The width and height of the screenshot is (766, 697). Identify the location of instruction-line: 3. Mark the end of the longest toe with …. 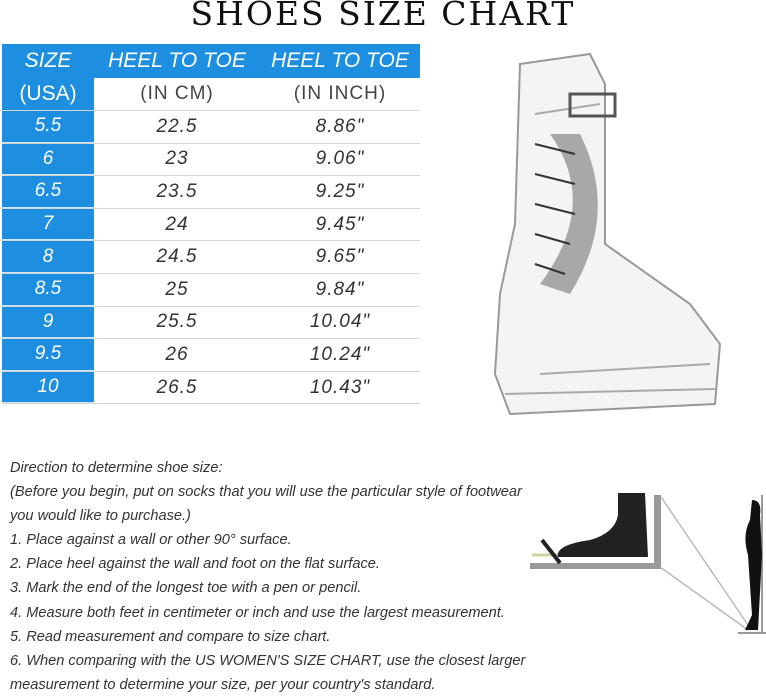
(186, 588).